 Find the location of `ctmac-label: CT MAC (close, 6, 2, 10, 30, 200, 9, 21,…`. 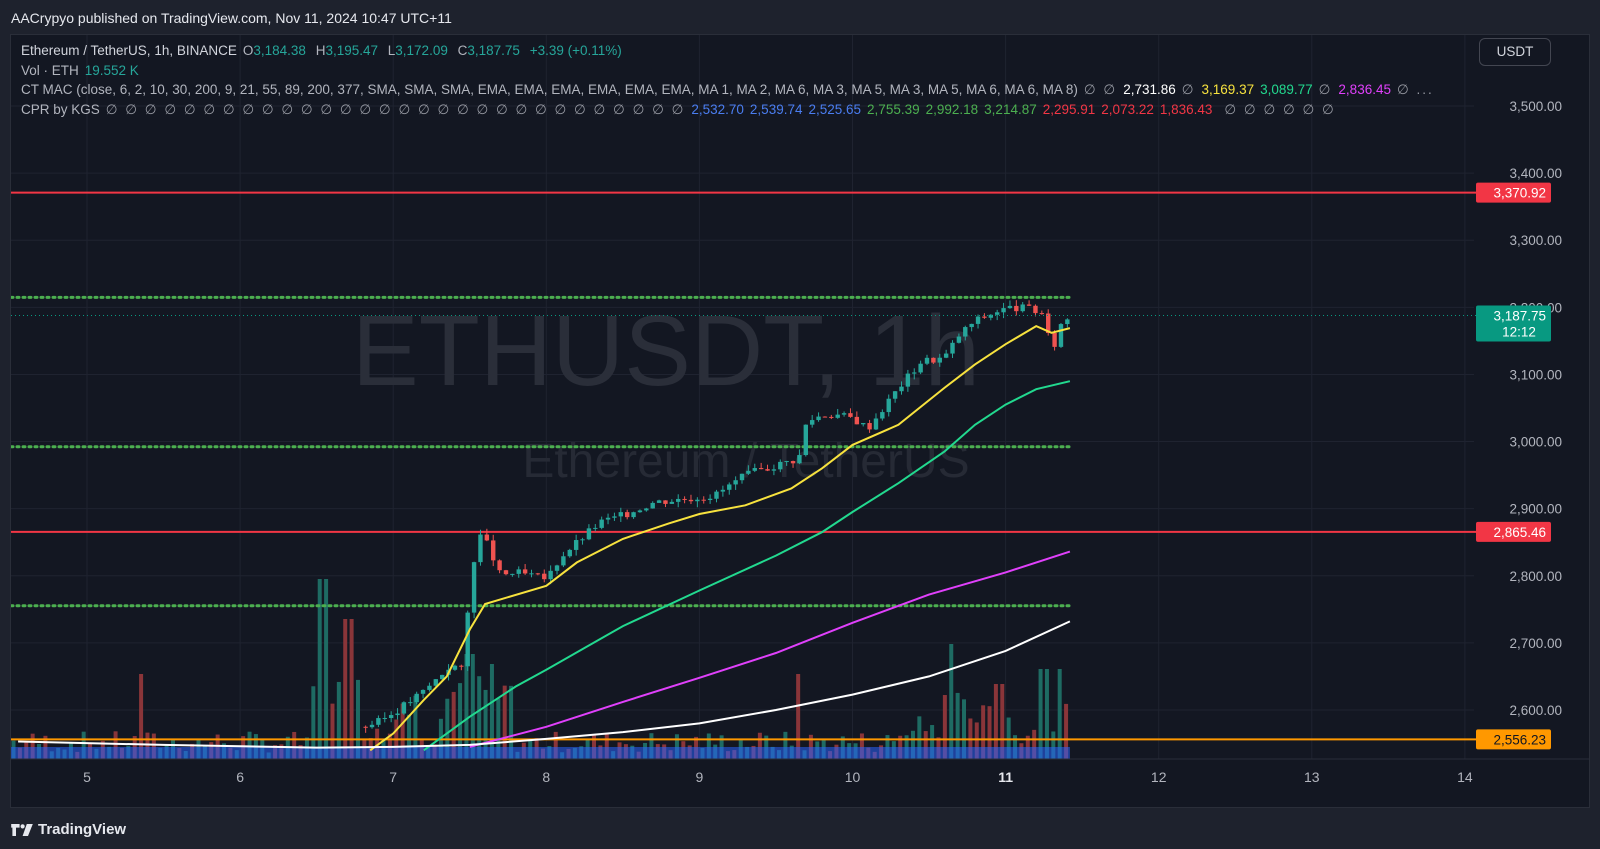

ctmac-label: CT MAC (close, 6, 2, 10, 30, 200, 9, 21,… is located at coordinates (549, 89).